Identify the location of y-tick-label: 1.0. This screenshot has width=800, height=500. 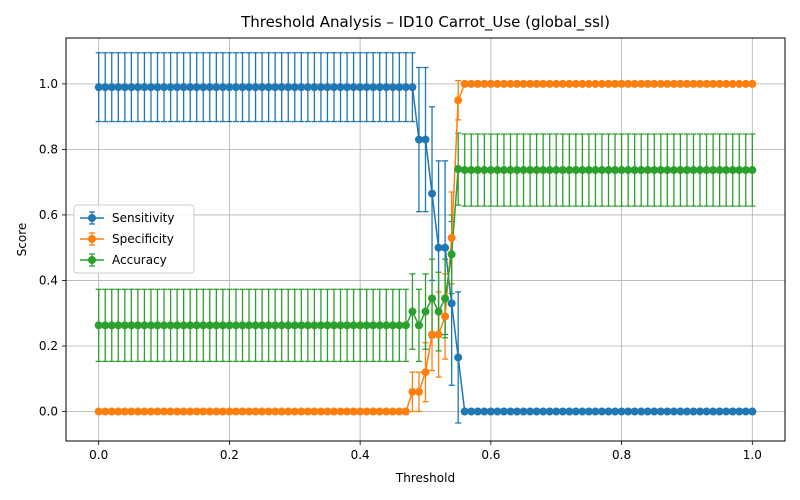
(48, 84).